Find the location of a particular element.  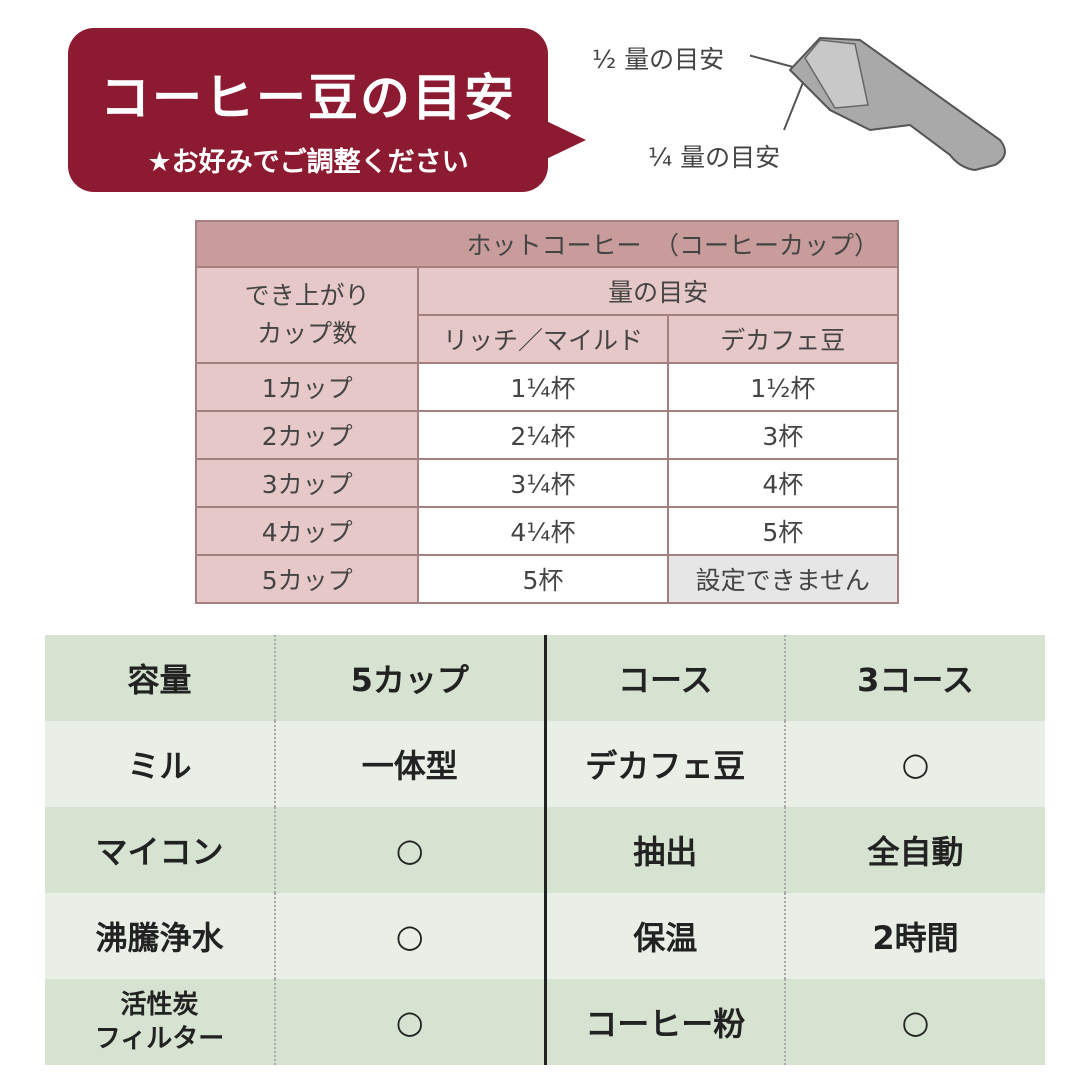

spec-row: マイコン ○ 抽出 全自動 is located at coordinates (545, 850).